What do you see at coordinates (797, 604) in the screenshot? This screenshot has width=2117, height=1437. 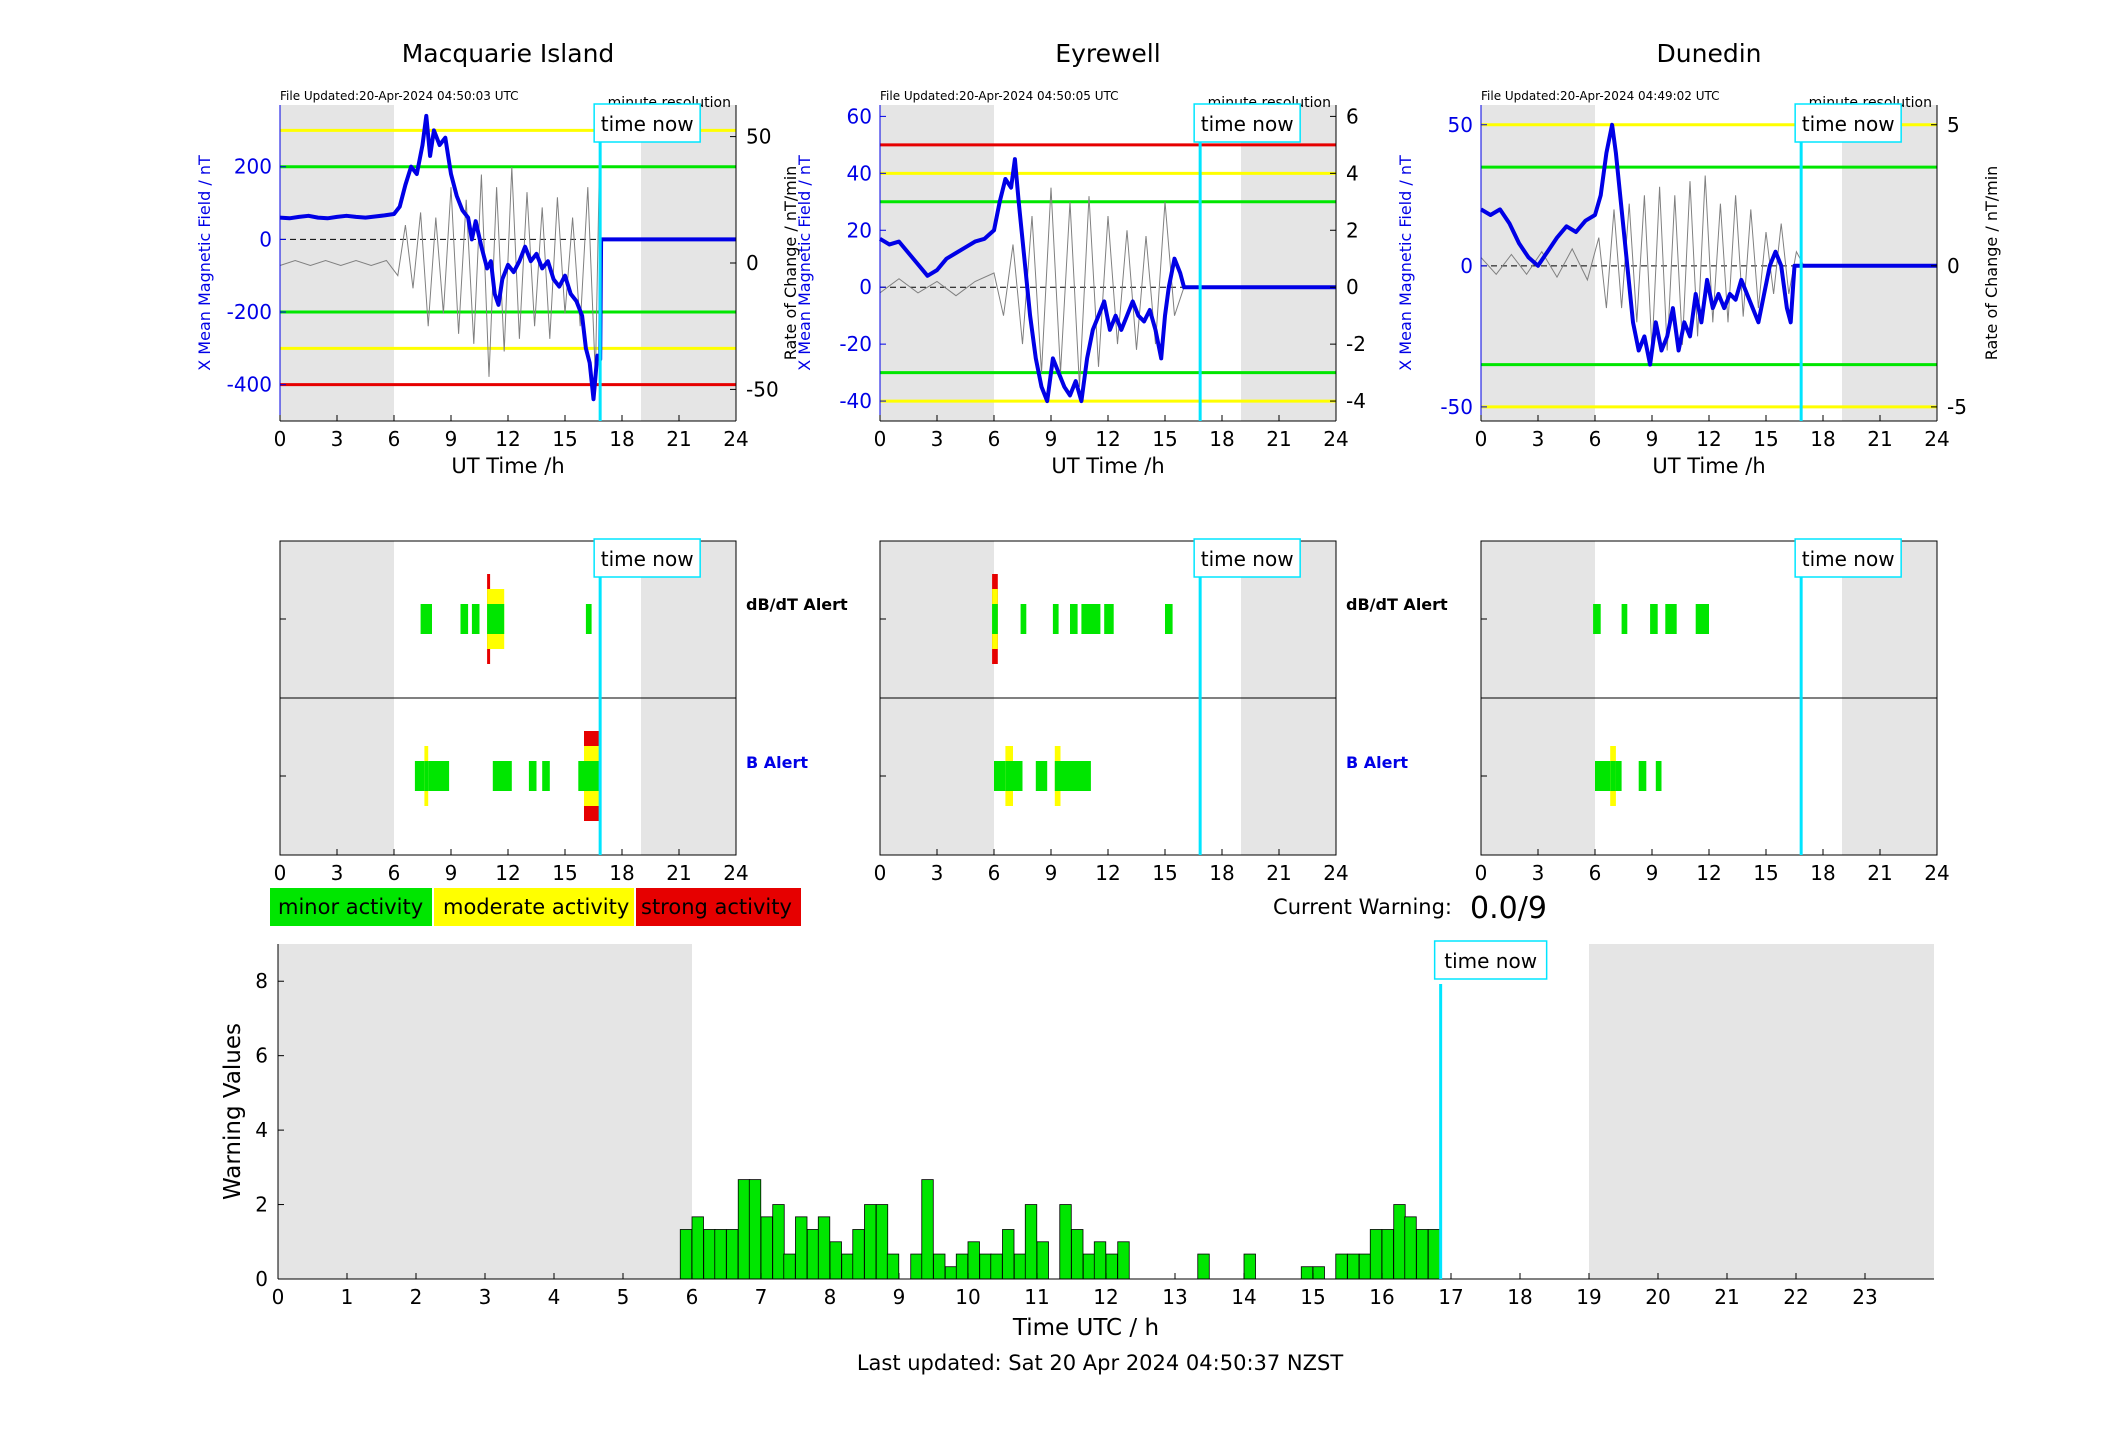 I see `dbdt-alert-label: dB/dT Alert` at bounding box center [797, 604].